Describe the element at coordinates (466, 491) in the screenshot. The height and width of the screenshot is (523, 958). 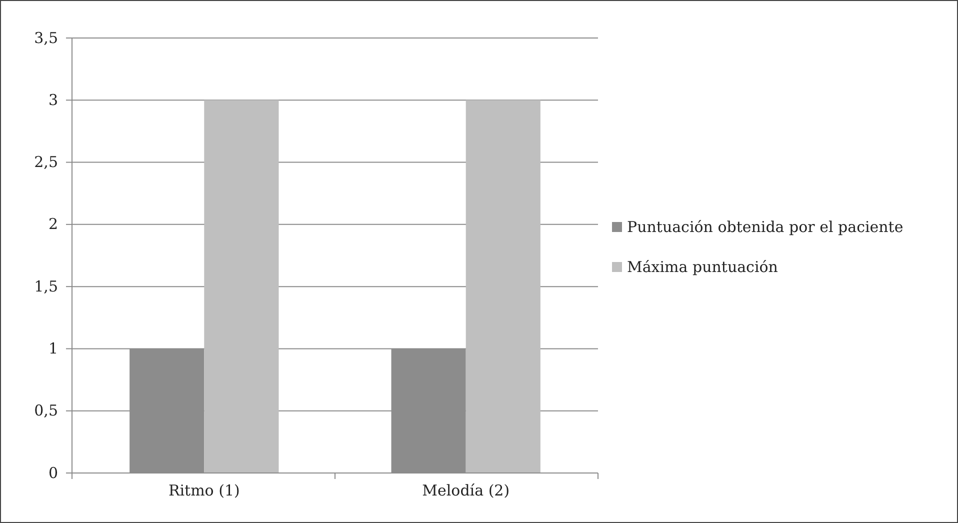
I see `x-tick-label: Melodía (2)` at that location.